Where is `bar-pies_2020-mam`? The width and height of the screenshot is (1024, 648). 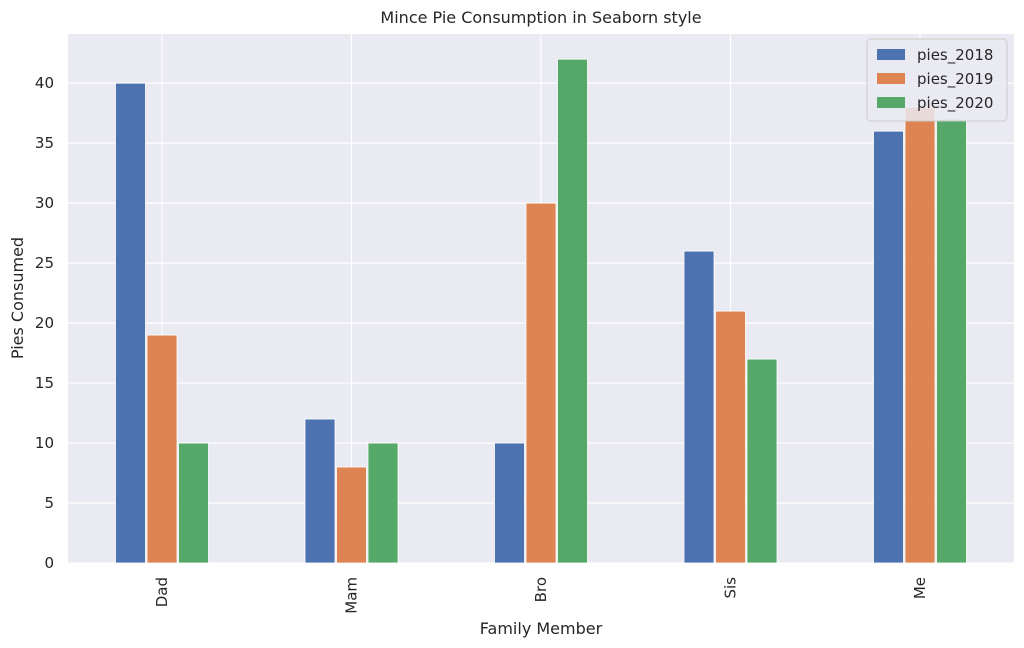 bar-pies_2020-mam is located at coordinates (383, 503).